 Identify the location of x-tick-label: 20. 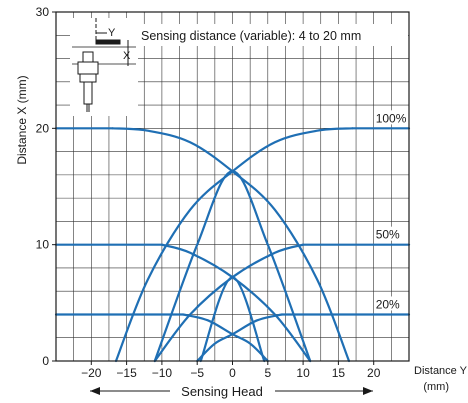
(374, 373).